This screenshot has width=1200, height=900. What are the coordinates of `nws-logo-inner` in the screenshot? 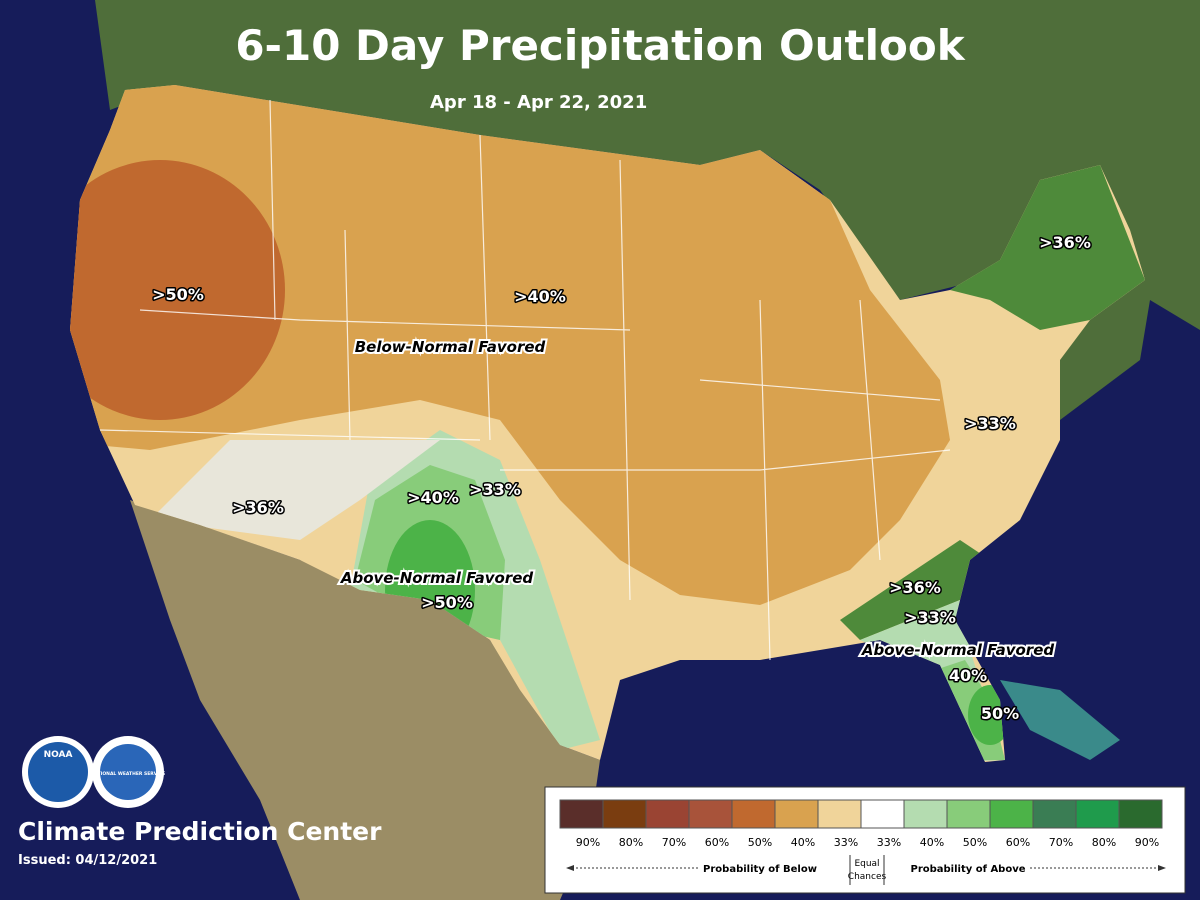 It's located at (128, 772).